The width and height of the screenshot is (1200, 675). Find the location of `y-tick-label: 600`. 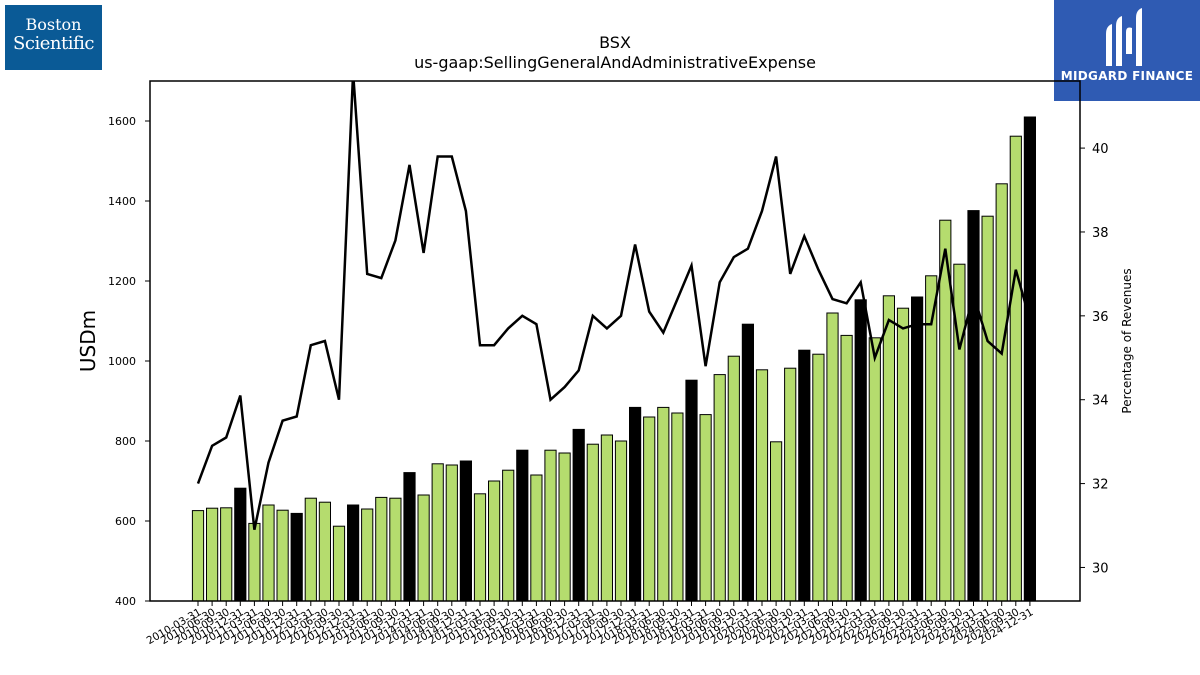

y-tick-label: 600 is located at coordinates (125, 521).